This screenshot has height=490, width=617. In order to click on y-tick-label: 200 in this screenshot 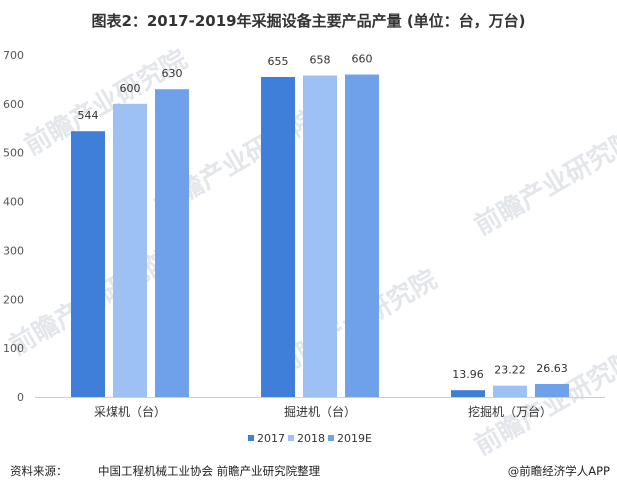, I will do `click(13, 299)`.